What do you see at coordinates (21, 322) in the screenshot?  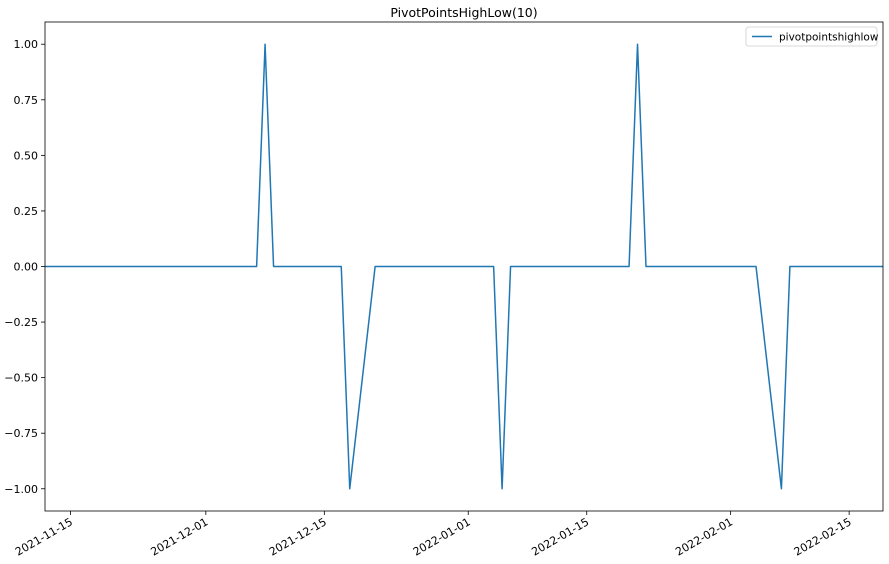 I see `y-tick-label: −0.25` at bounding box center [21, 322].